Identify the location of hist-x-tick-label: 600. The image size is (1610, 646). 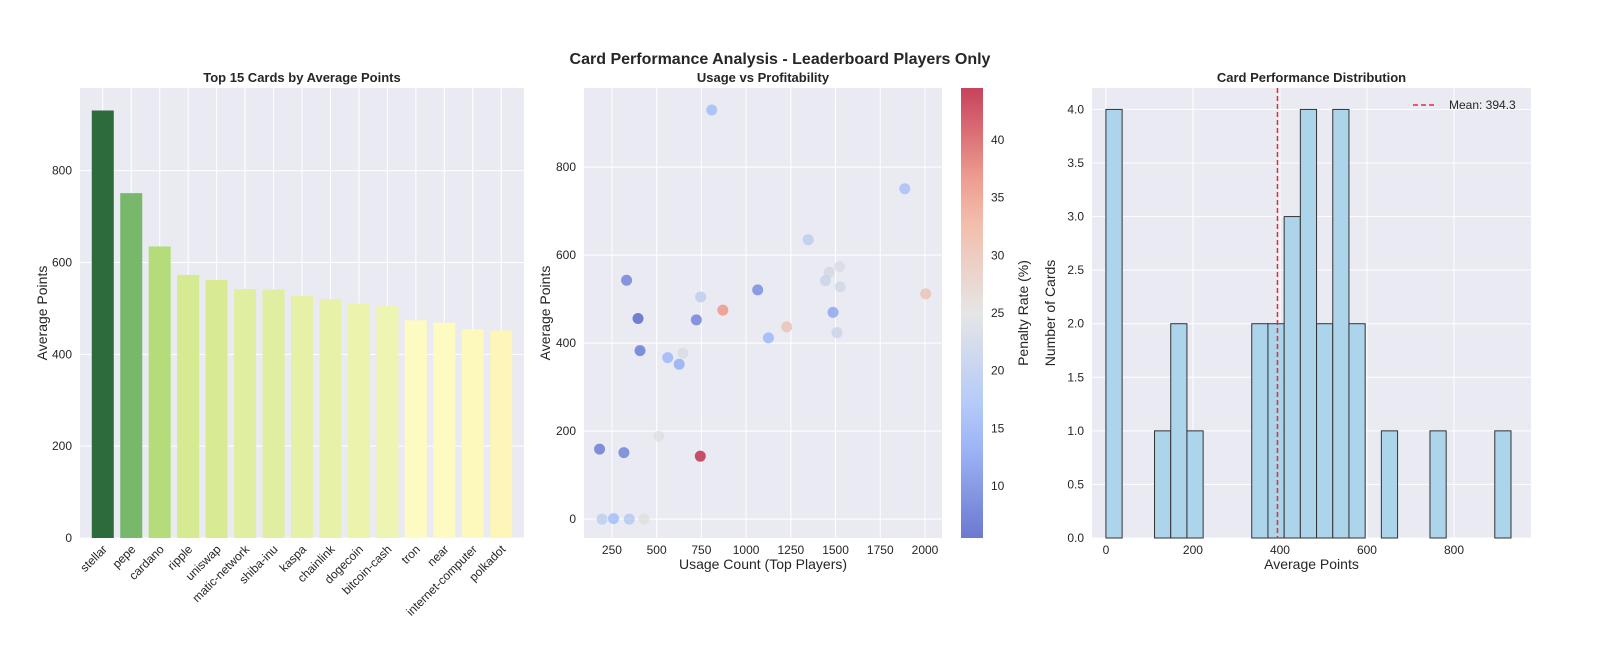
(1367, 550).